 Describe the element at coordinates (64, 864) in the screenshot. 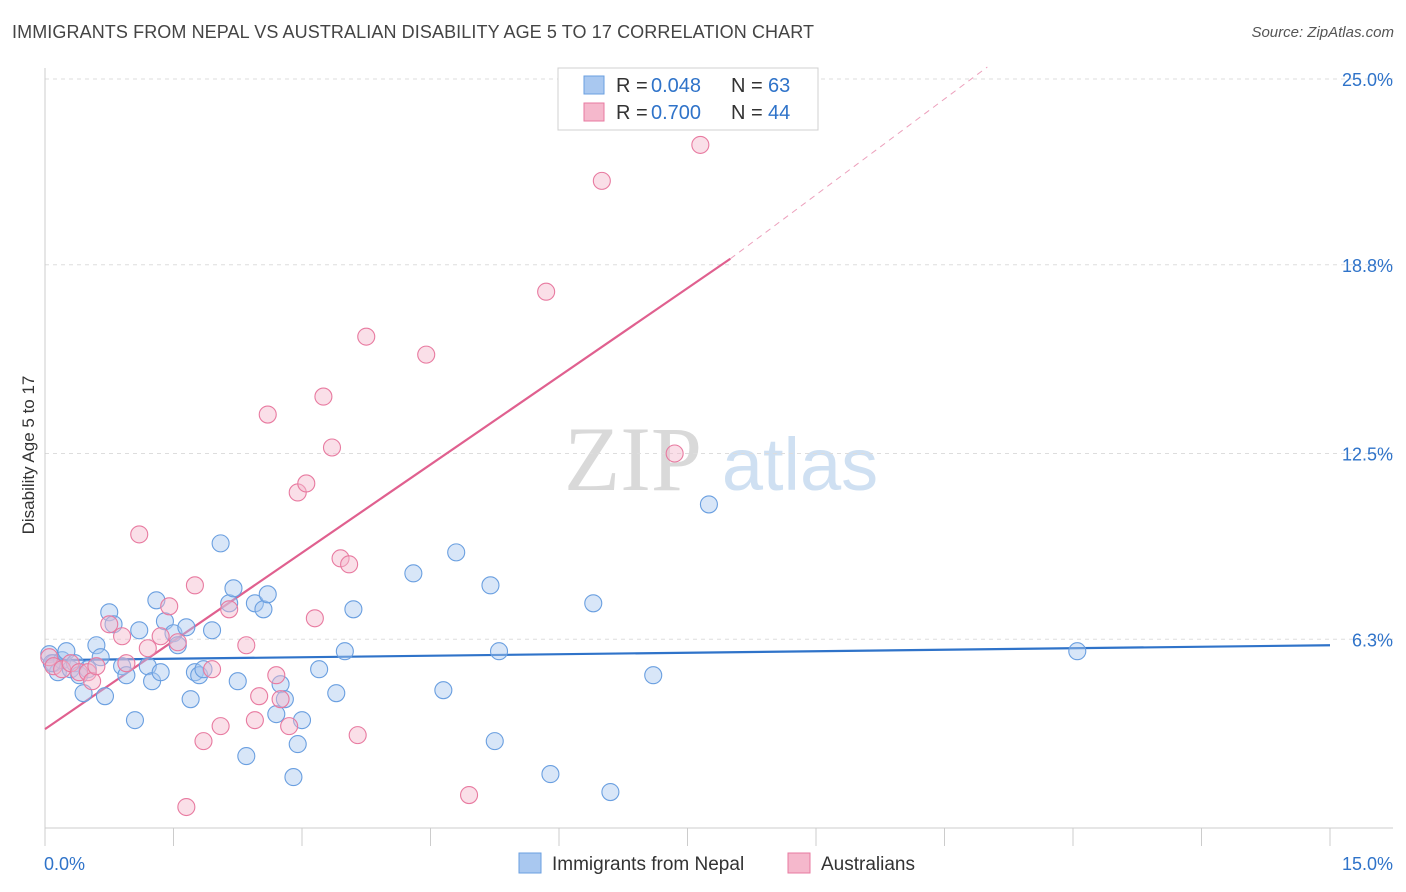

I see `x-tick-label-0: 0.0%` at that location.